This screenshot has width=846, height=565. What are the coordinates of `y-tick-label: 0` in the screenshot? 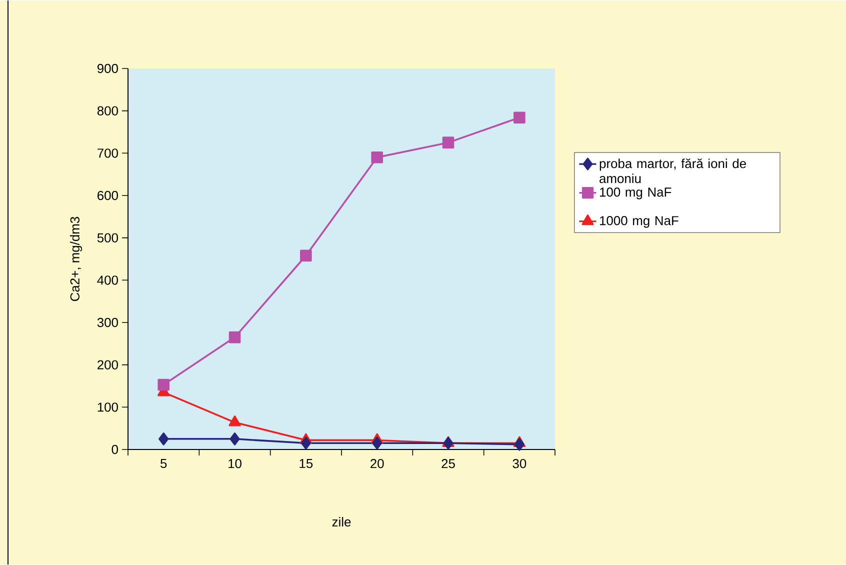 It's located at (115, 449).